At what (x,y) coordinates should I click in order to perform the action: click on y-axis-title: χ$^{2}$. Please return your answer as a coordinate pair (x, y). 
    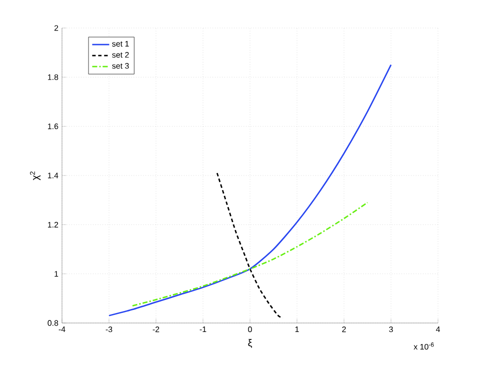
    Looking at the image, I should click on (35, 176).